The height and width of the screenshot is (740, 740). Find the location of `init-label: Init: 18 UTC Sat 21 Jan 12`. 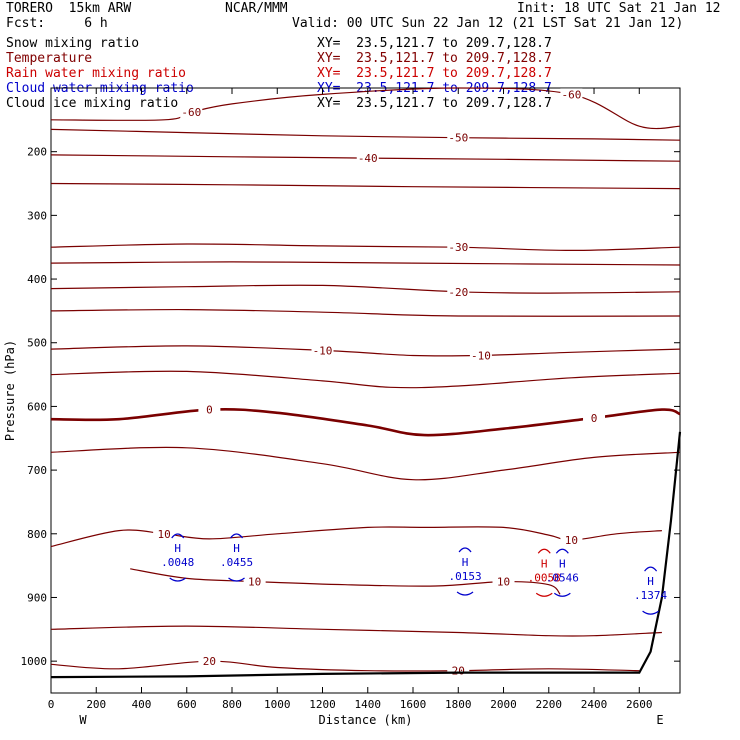

init-label: Init: 18 UTC Sat 21 Jan 12 is located at coordinates (619, 8).